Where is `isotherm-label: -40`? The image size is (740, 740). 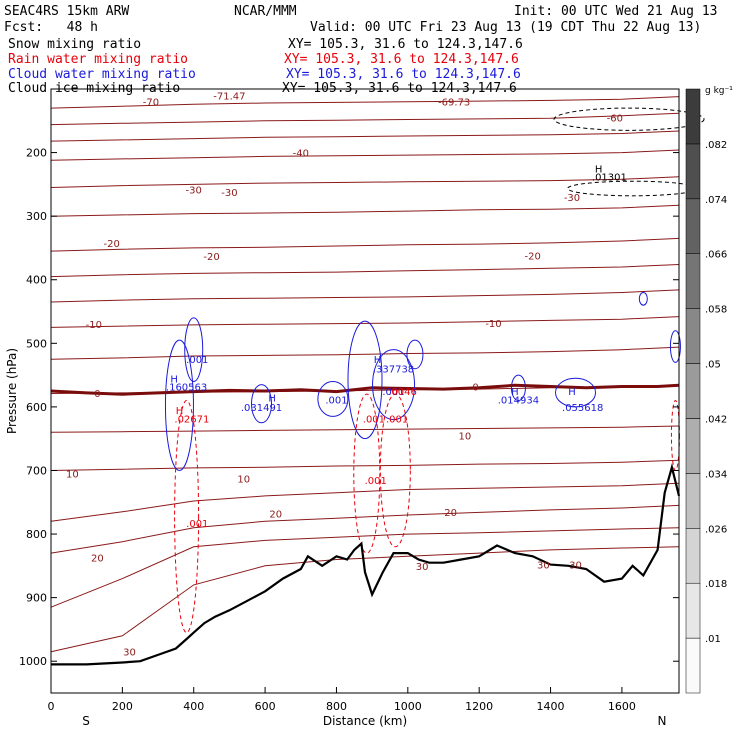
isotherm-label: -40 is located at coordinates (301, 154).